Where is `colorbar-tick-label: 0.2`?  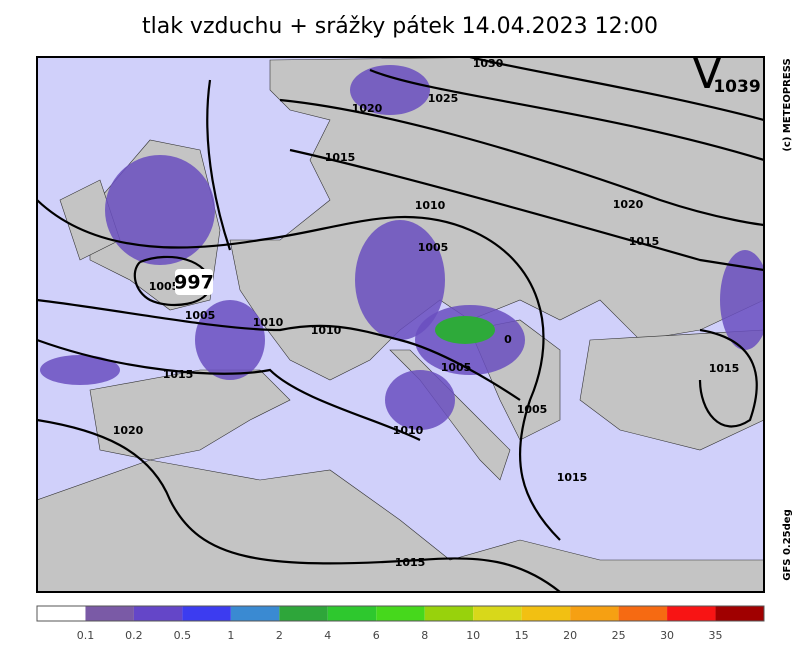 colorbar-tick-label: 0.2 is located at coordinates (134, 635).